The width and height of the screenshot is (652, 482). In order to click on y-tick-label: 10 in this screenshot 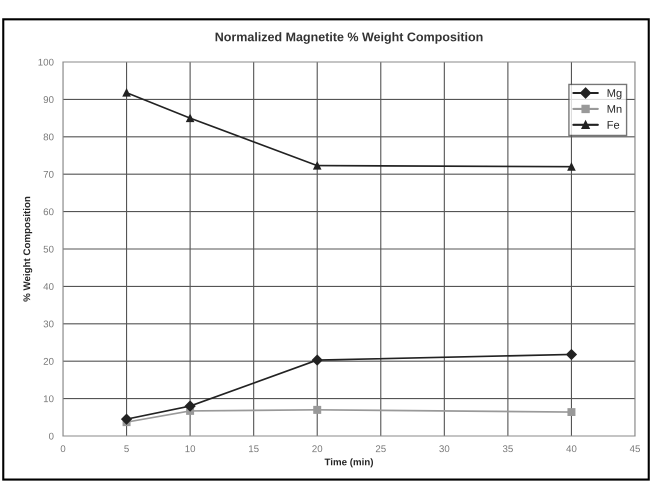, I will do `click(49, 398)`.